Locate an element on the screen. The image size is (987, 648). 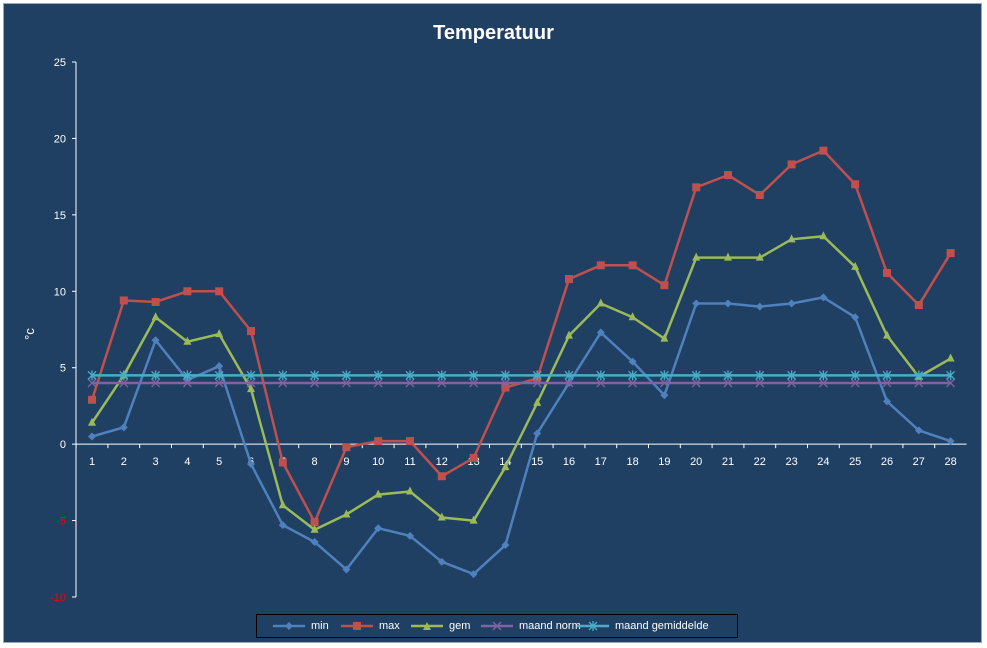
x-tick-label: 27 is located at coordinates (919, 462).